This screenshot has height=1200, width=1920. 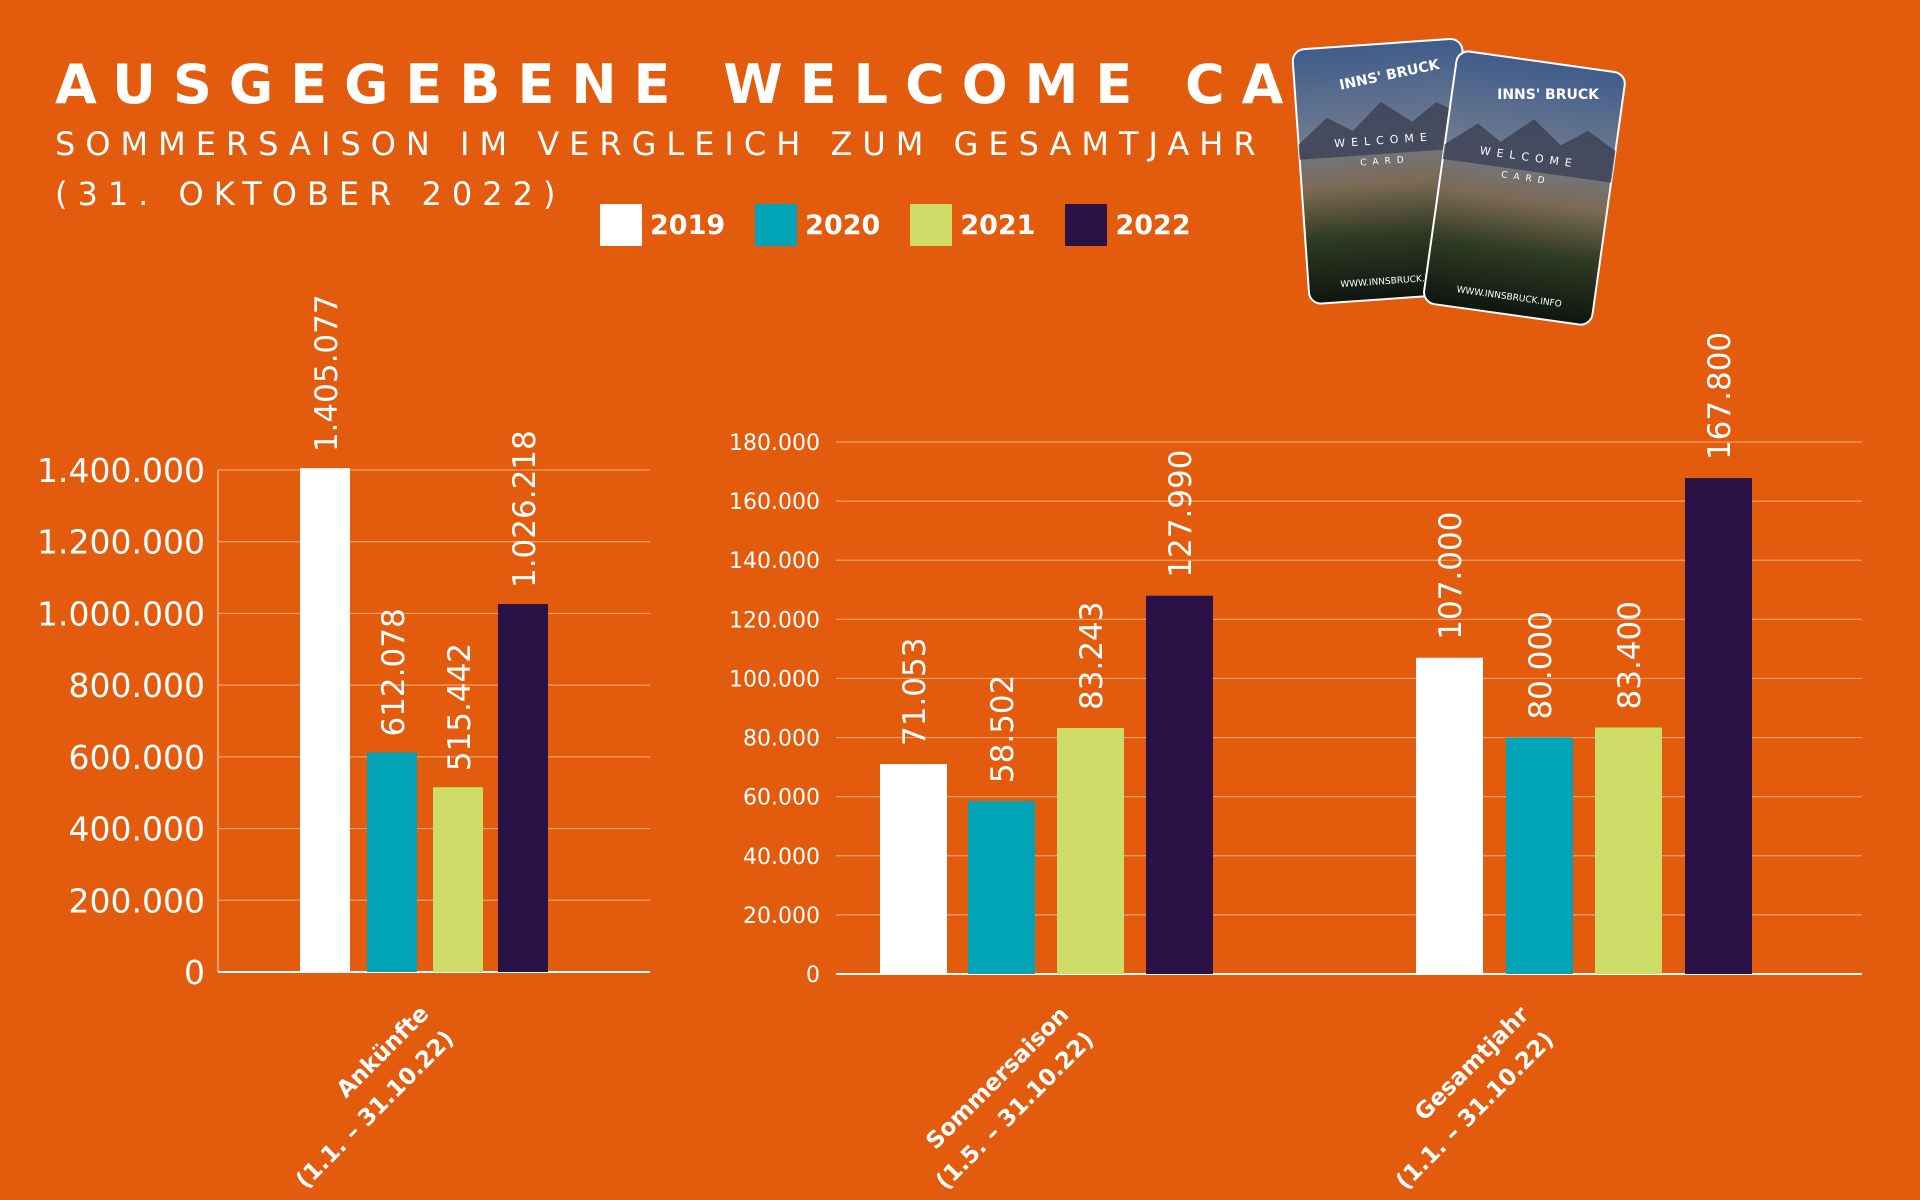 What do you see at coordinates (1630, 655) in the screenshot?
I see `data-label: 83.400` at bounding box center [1630, 655].